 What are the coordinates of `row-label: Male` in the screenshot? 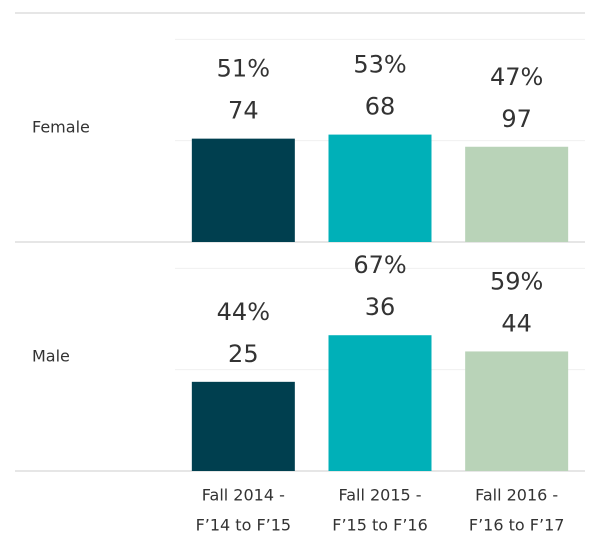 It's located at (51, 356).